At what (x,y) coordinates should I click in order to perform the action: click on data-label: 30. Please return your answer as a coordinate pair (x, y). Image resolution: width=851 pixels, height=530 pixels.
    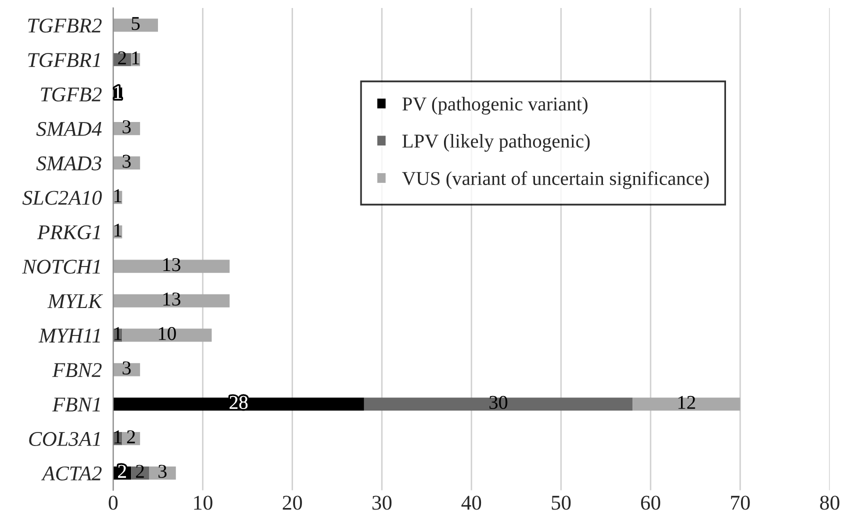
    Looking at the image, I should click on (499, 402).